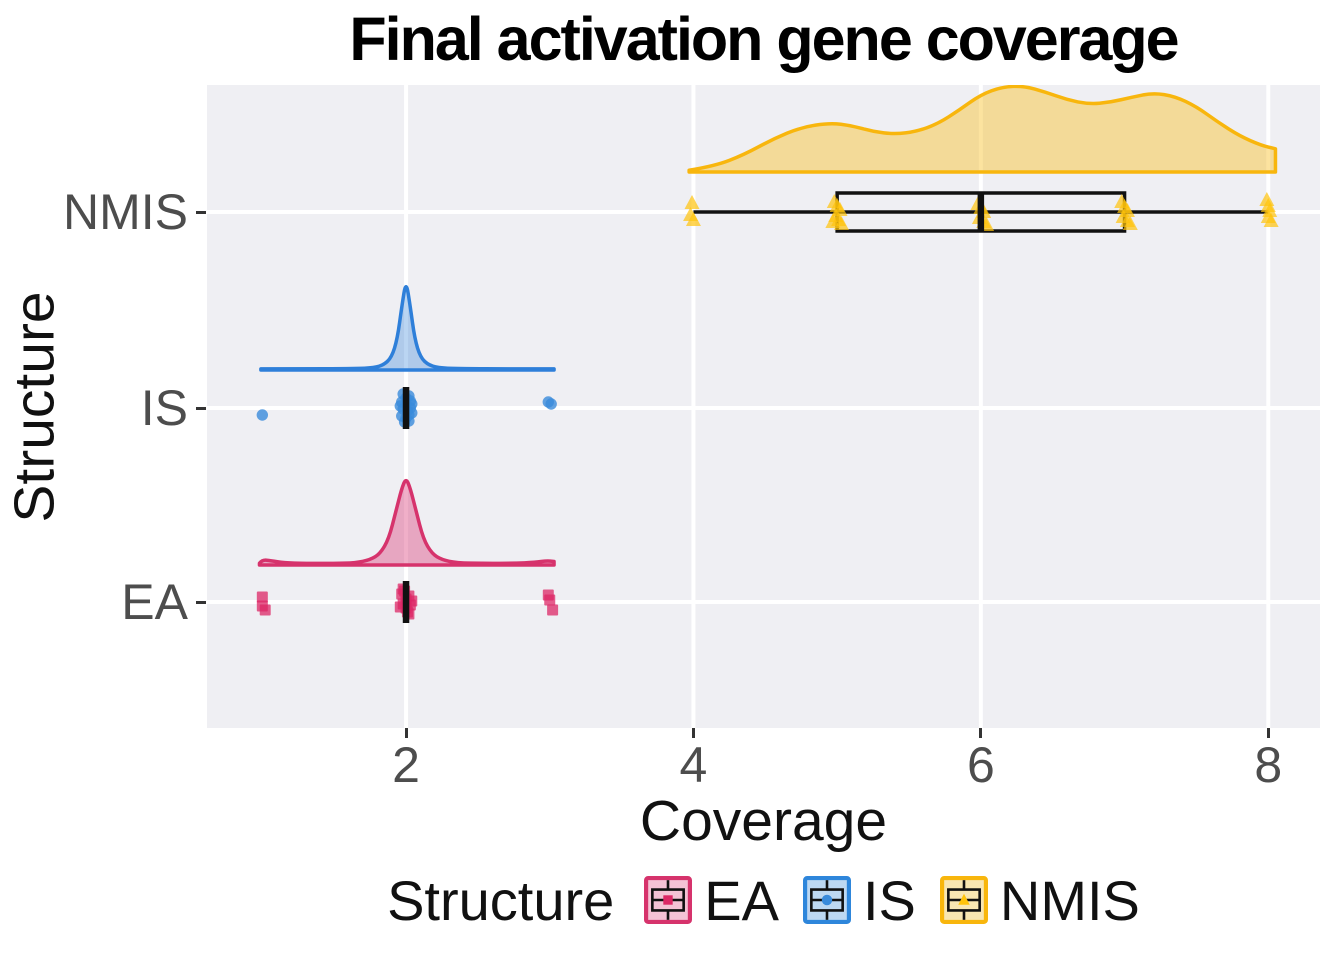  I want to click on x-tick-label-6: 6, so click(980, 765).